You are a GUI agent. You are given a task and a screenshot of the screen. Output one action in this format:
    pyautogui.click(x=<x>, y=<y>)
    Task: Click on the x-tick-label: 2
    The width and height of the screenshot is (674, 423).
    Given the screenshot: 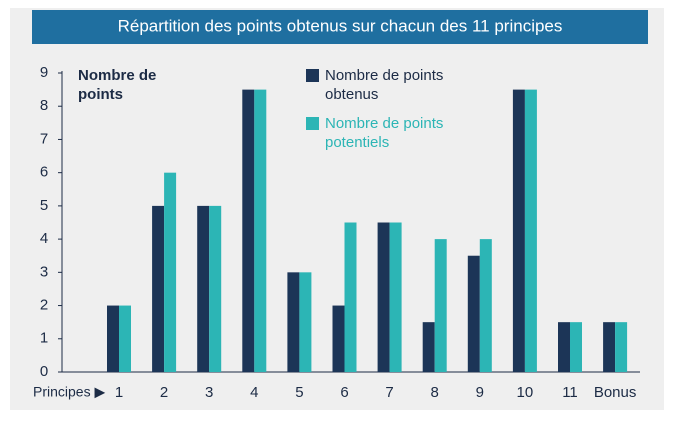 What is the action you would take?
    pyautogui.click(x=164, y=392)
    